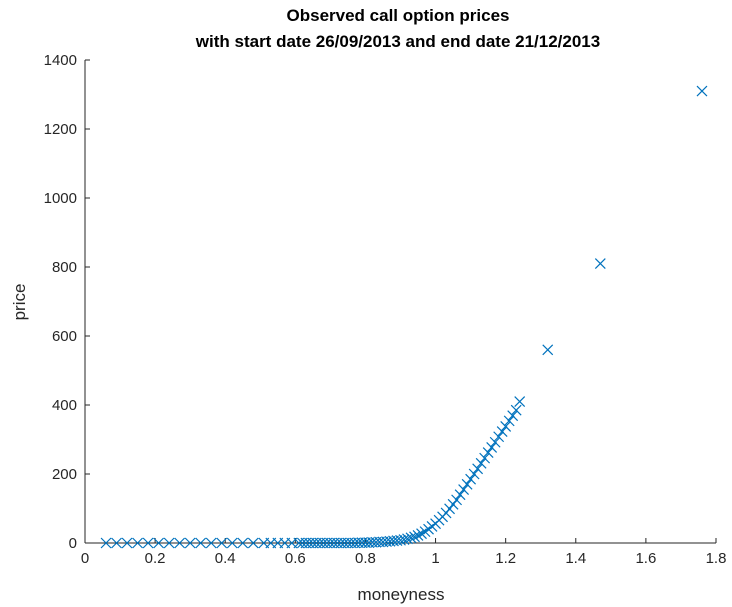  I want to click on x-tick-label: 0.8, so click(365, 558).